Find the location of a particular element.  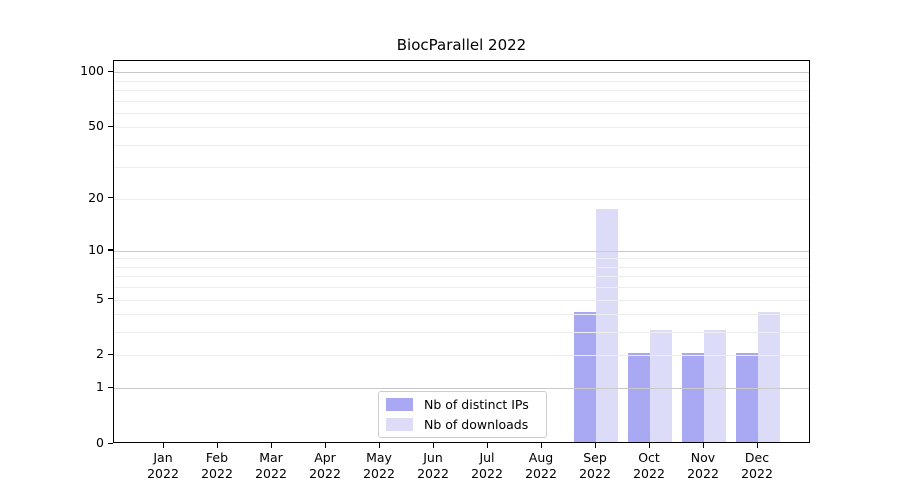

x-tick-label-jan: Jan 2022 is located at coordinates (163, 465).